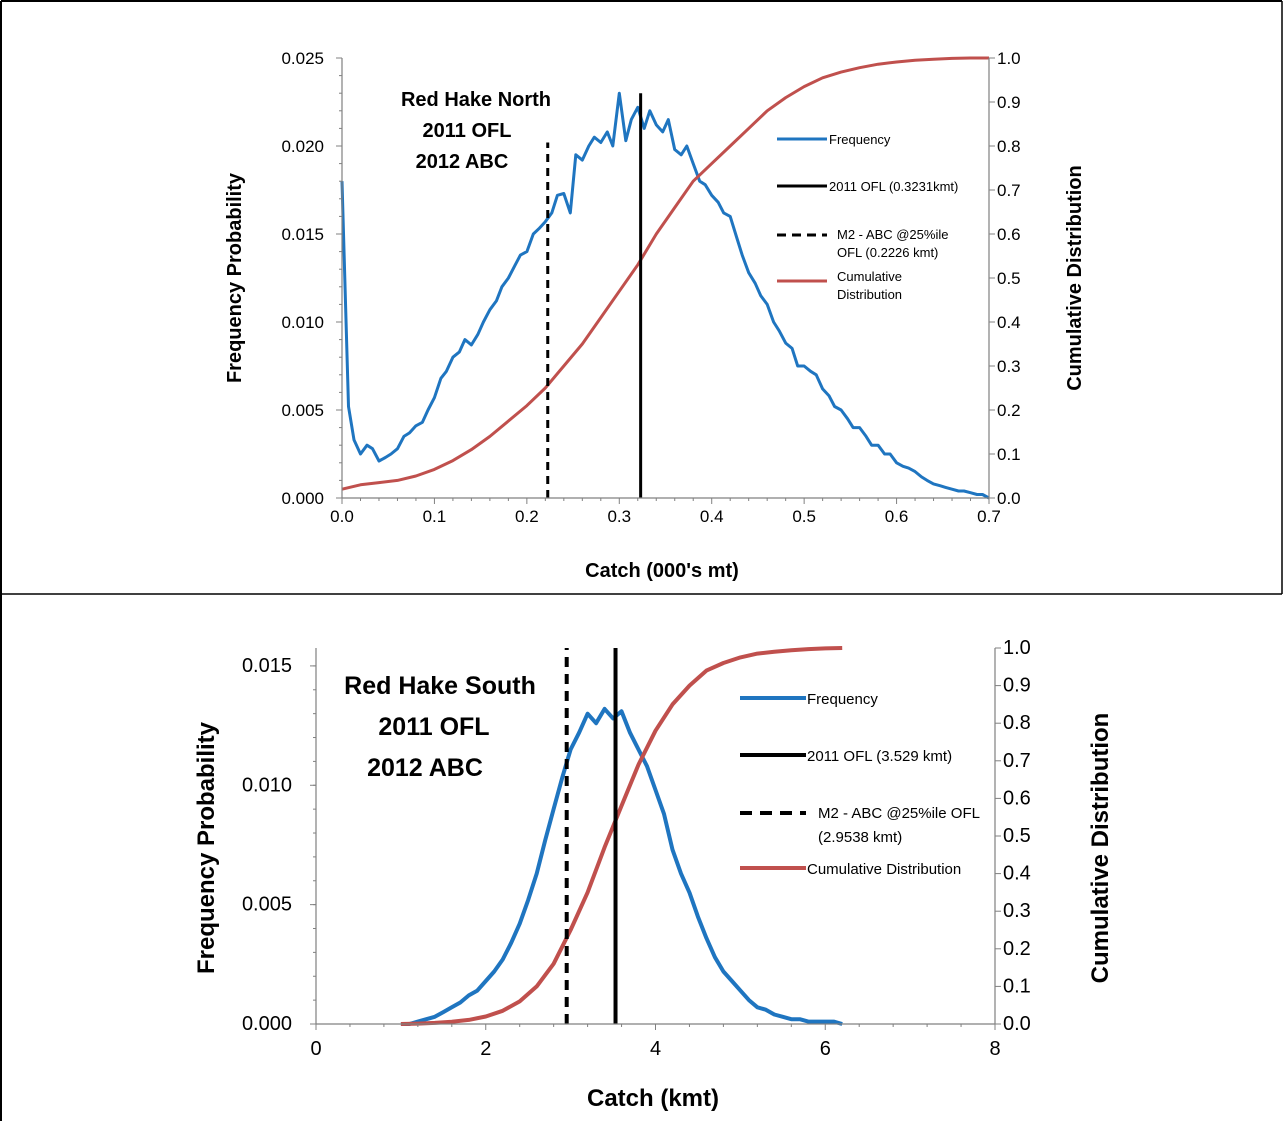 The width and height of the screenshot is (1283, 1121). I want to click on chart2-legend-ofl-label: 2011 OFL (3.529 kmt), so click(879, 756).